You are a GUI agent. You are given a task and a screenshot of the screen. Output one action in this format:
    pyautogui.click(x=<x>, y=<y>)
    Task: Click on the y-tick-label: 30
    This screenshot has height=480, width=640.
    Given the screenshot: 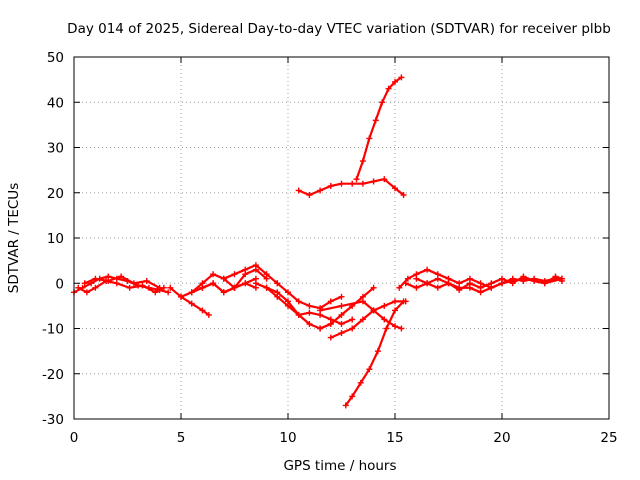 What is the action you would take?
    pyautogui.click(x=55, y=149)
    